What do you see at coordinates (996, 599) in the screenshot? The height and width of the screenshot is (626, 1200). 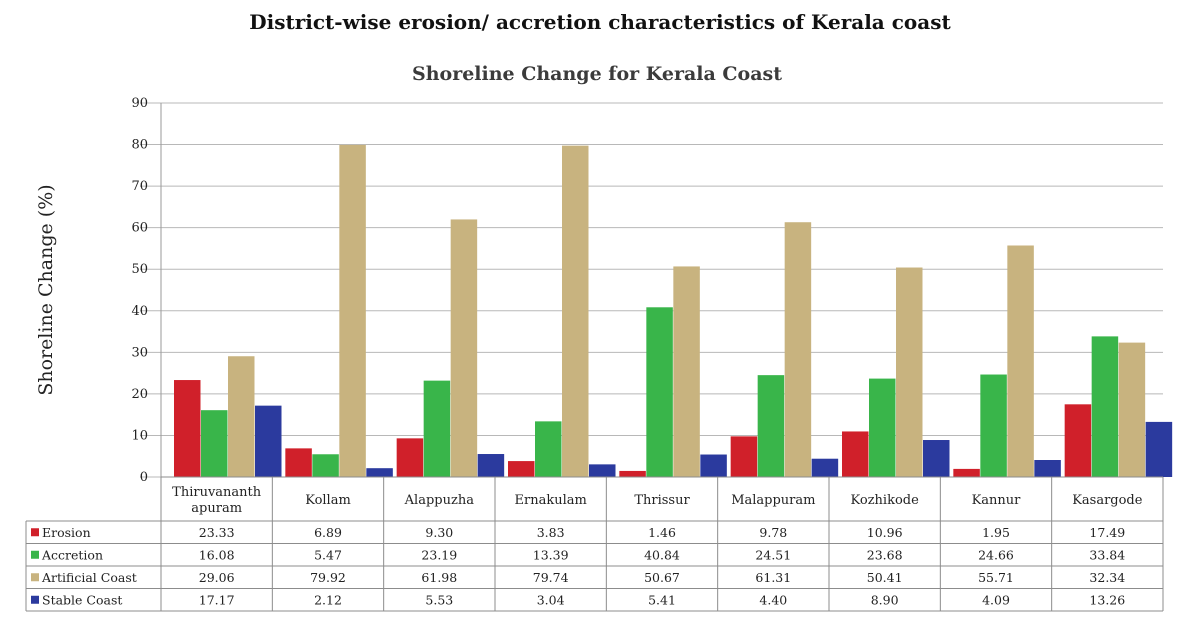 I see `table-cell: 4.09` at bounding box center [996, 599].